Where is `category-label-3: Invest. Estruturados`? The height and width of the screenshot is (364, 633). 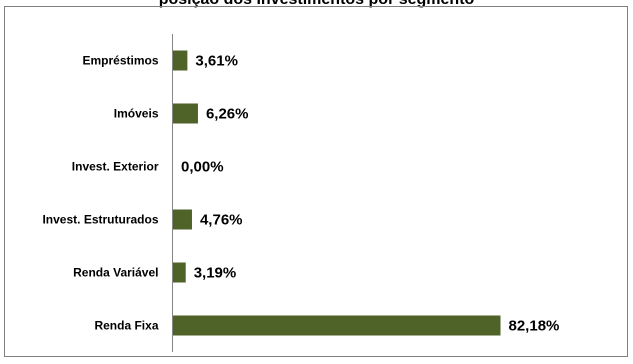 category-label-3: Invest. Estruturados is located at coordinates (100, 220).